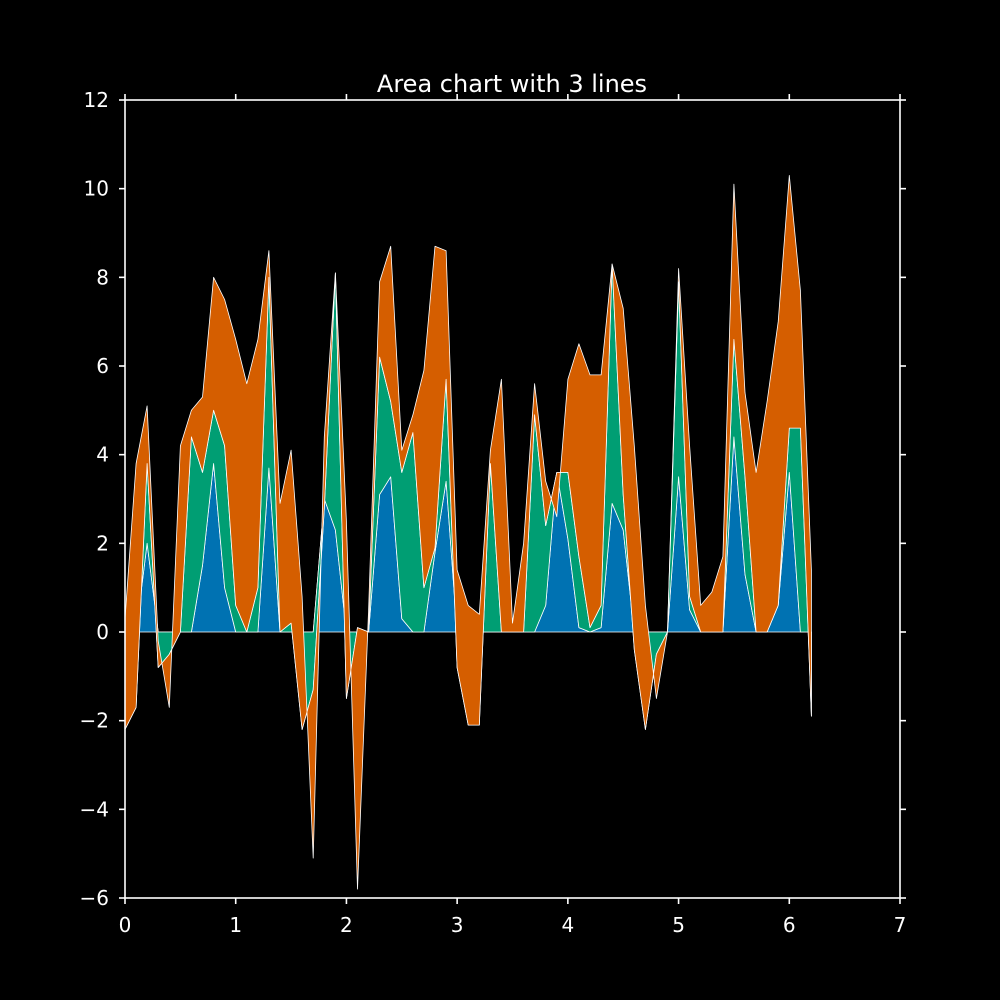 This screenshot has height=1000, width=1000. What do you see at coordinates (567, 925) in the screenshot?
I see `x-tick-label: 4` at bounding box center [567, 925].